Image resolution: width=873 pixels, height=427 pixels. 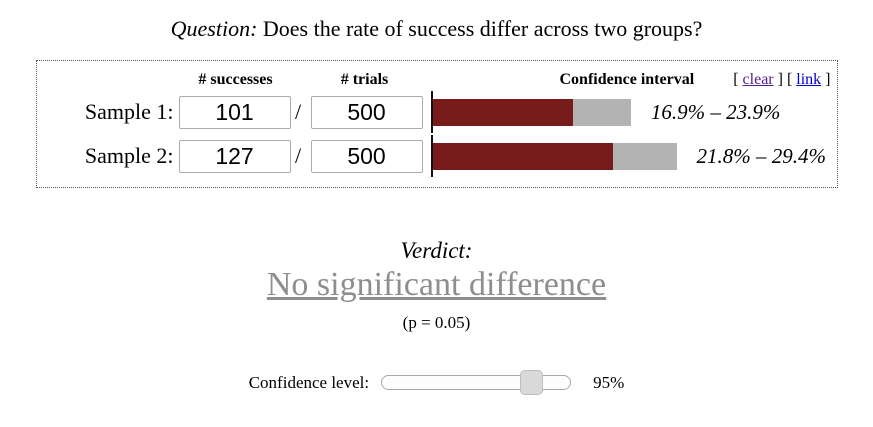 What do you see at coordinates (235, 79) in the screenshot?
I see `successes-column-header: # successes` at bounding box center [235, 79].